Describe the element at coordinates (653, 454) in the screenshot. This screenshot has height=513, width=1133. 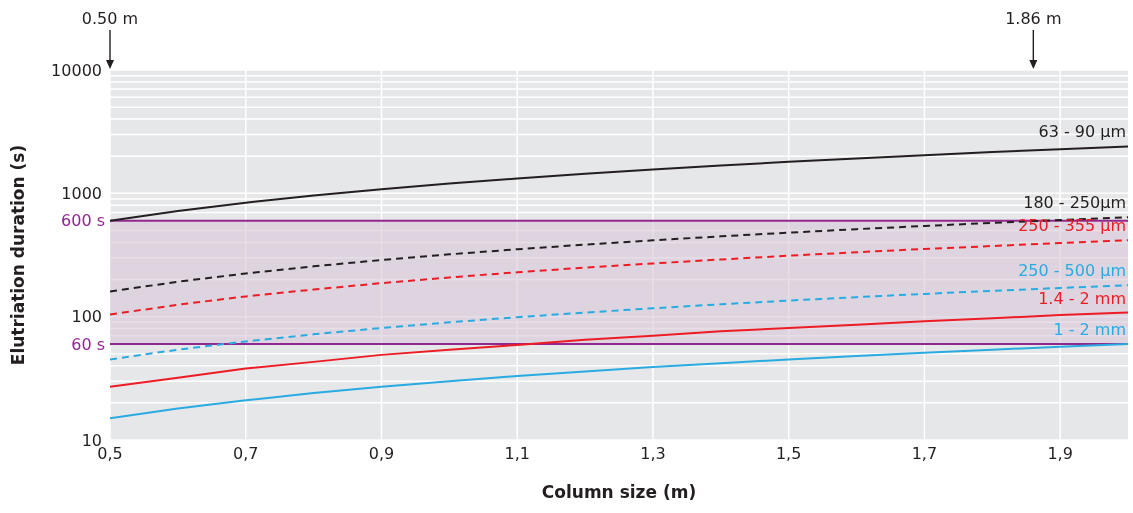
I see `x-tick-label: 1,3` at that location.